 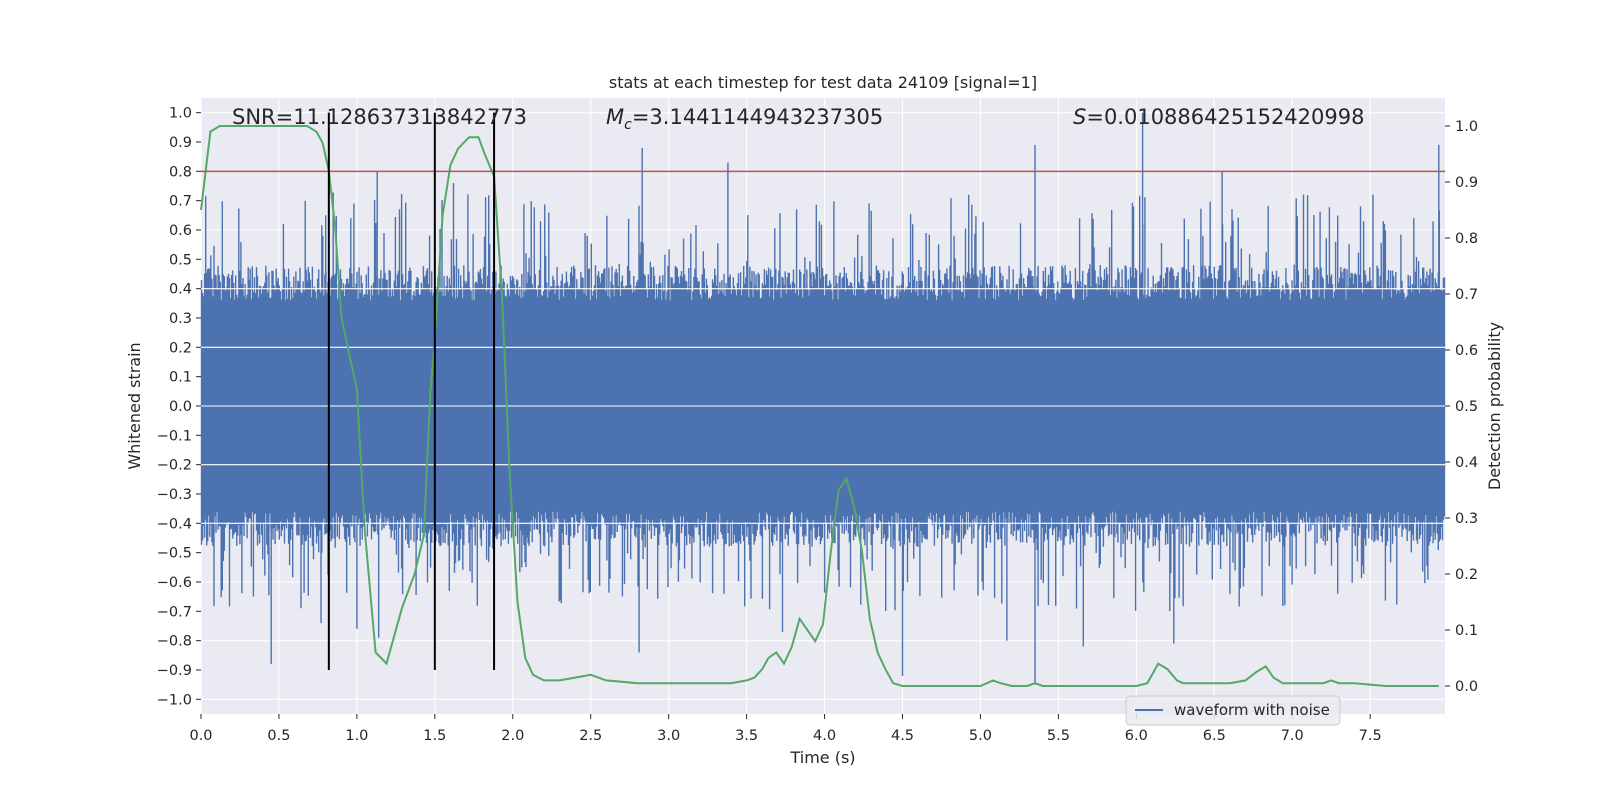 What do you see at coordinates (174, 466) in the screenshot?
I see `y-left-tick-label: −0.2` at bounding box center [174, 466].